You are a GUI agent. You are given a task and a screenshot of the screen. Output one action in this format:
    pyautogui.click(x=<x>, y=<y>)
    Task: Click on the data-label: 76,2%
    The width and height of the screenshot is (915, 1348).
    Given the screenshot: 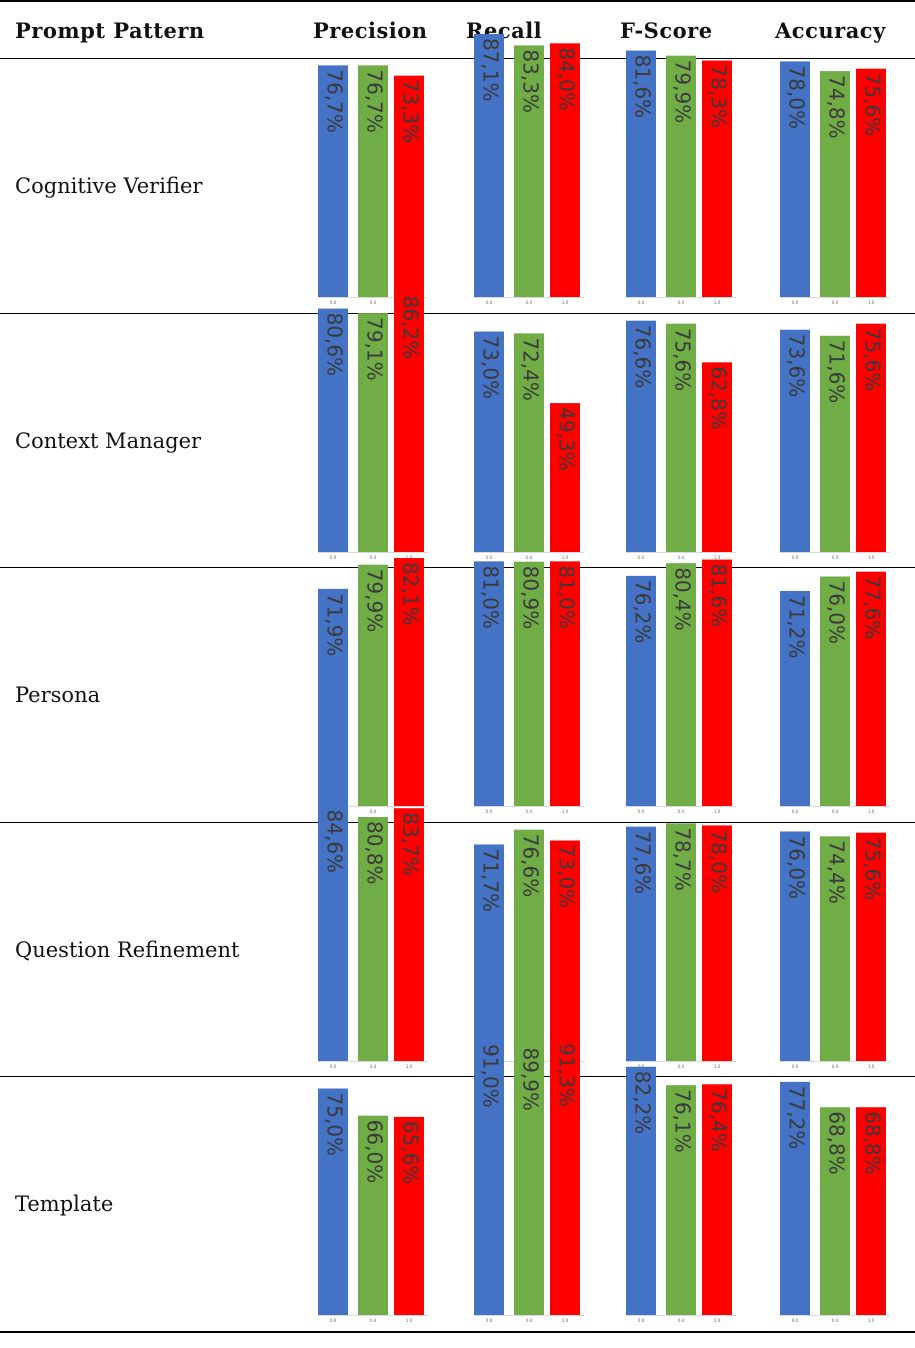 What is the action you would take?
    pyautogui.click(x=643, y=612)
    